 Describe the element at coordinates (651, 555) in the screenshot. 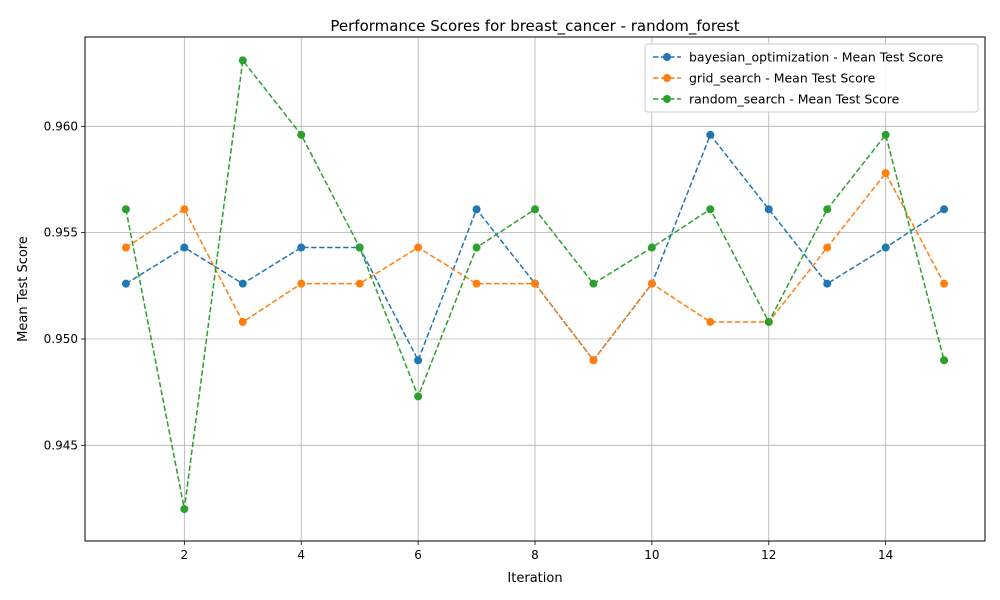

I see `x-tick-label: 10` at that location.